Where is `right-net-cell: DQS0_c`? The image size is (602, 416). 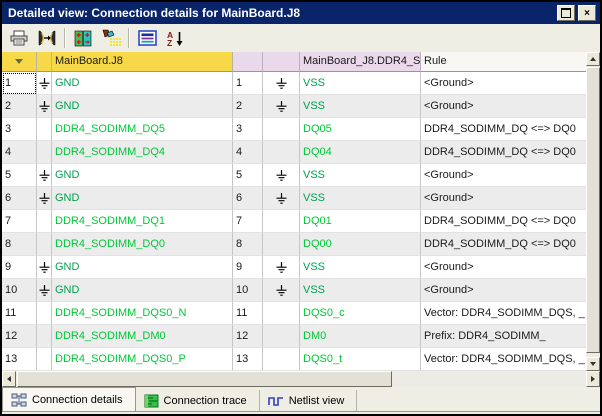 right-net-cell: DQS0_c is located at coordinates (360, 313).